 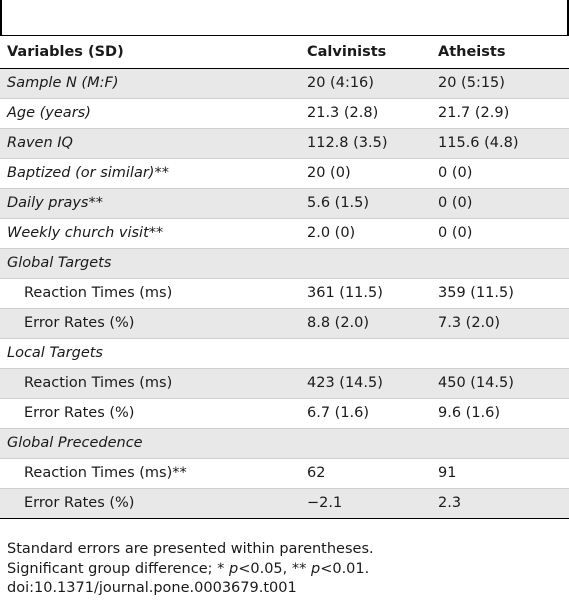 What do you see at coordinates (150, 113) in the screenshot?
I see `row-label: Age (years)` at bounding box center [150, 113].